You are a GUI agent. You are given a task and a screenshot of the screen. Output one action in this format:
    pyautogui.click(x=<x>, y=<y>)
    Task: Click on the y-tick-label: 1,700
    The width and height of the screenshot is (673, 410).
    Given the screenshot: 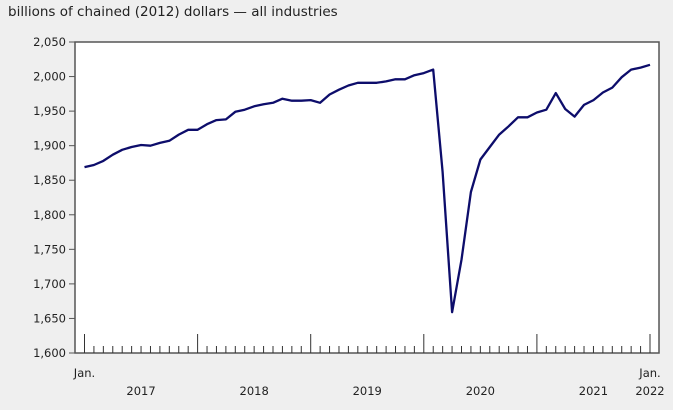 What is the action you would take?
    pyautogui.click(x=49, y=284)
    